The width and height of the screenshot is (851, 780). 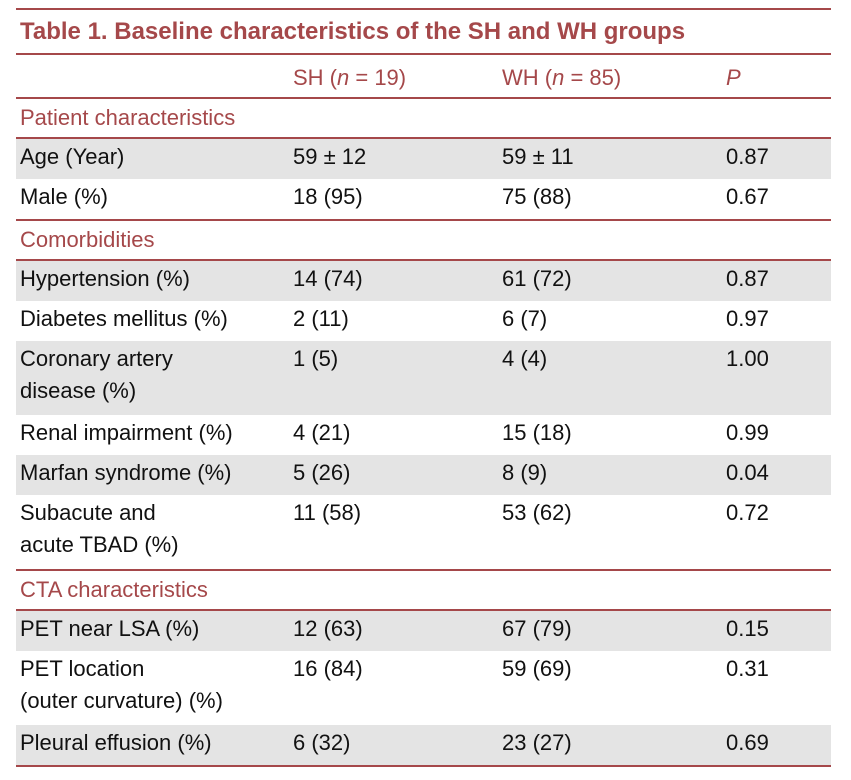 I want to click on title-rule, so click(x=423, y=54).